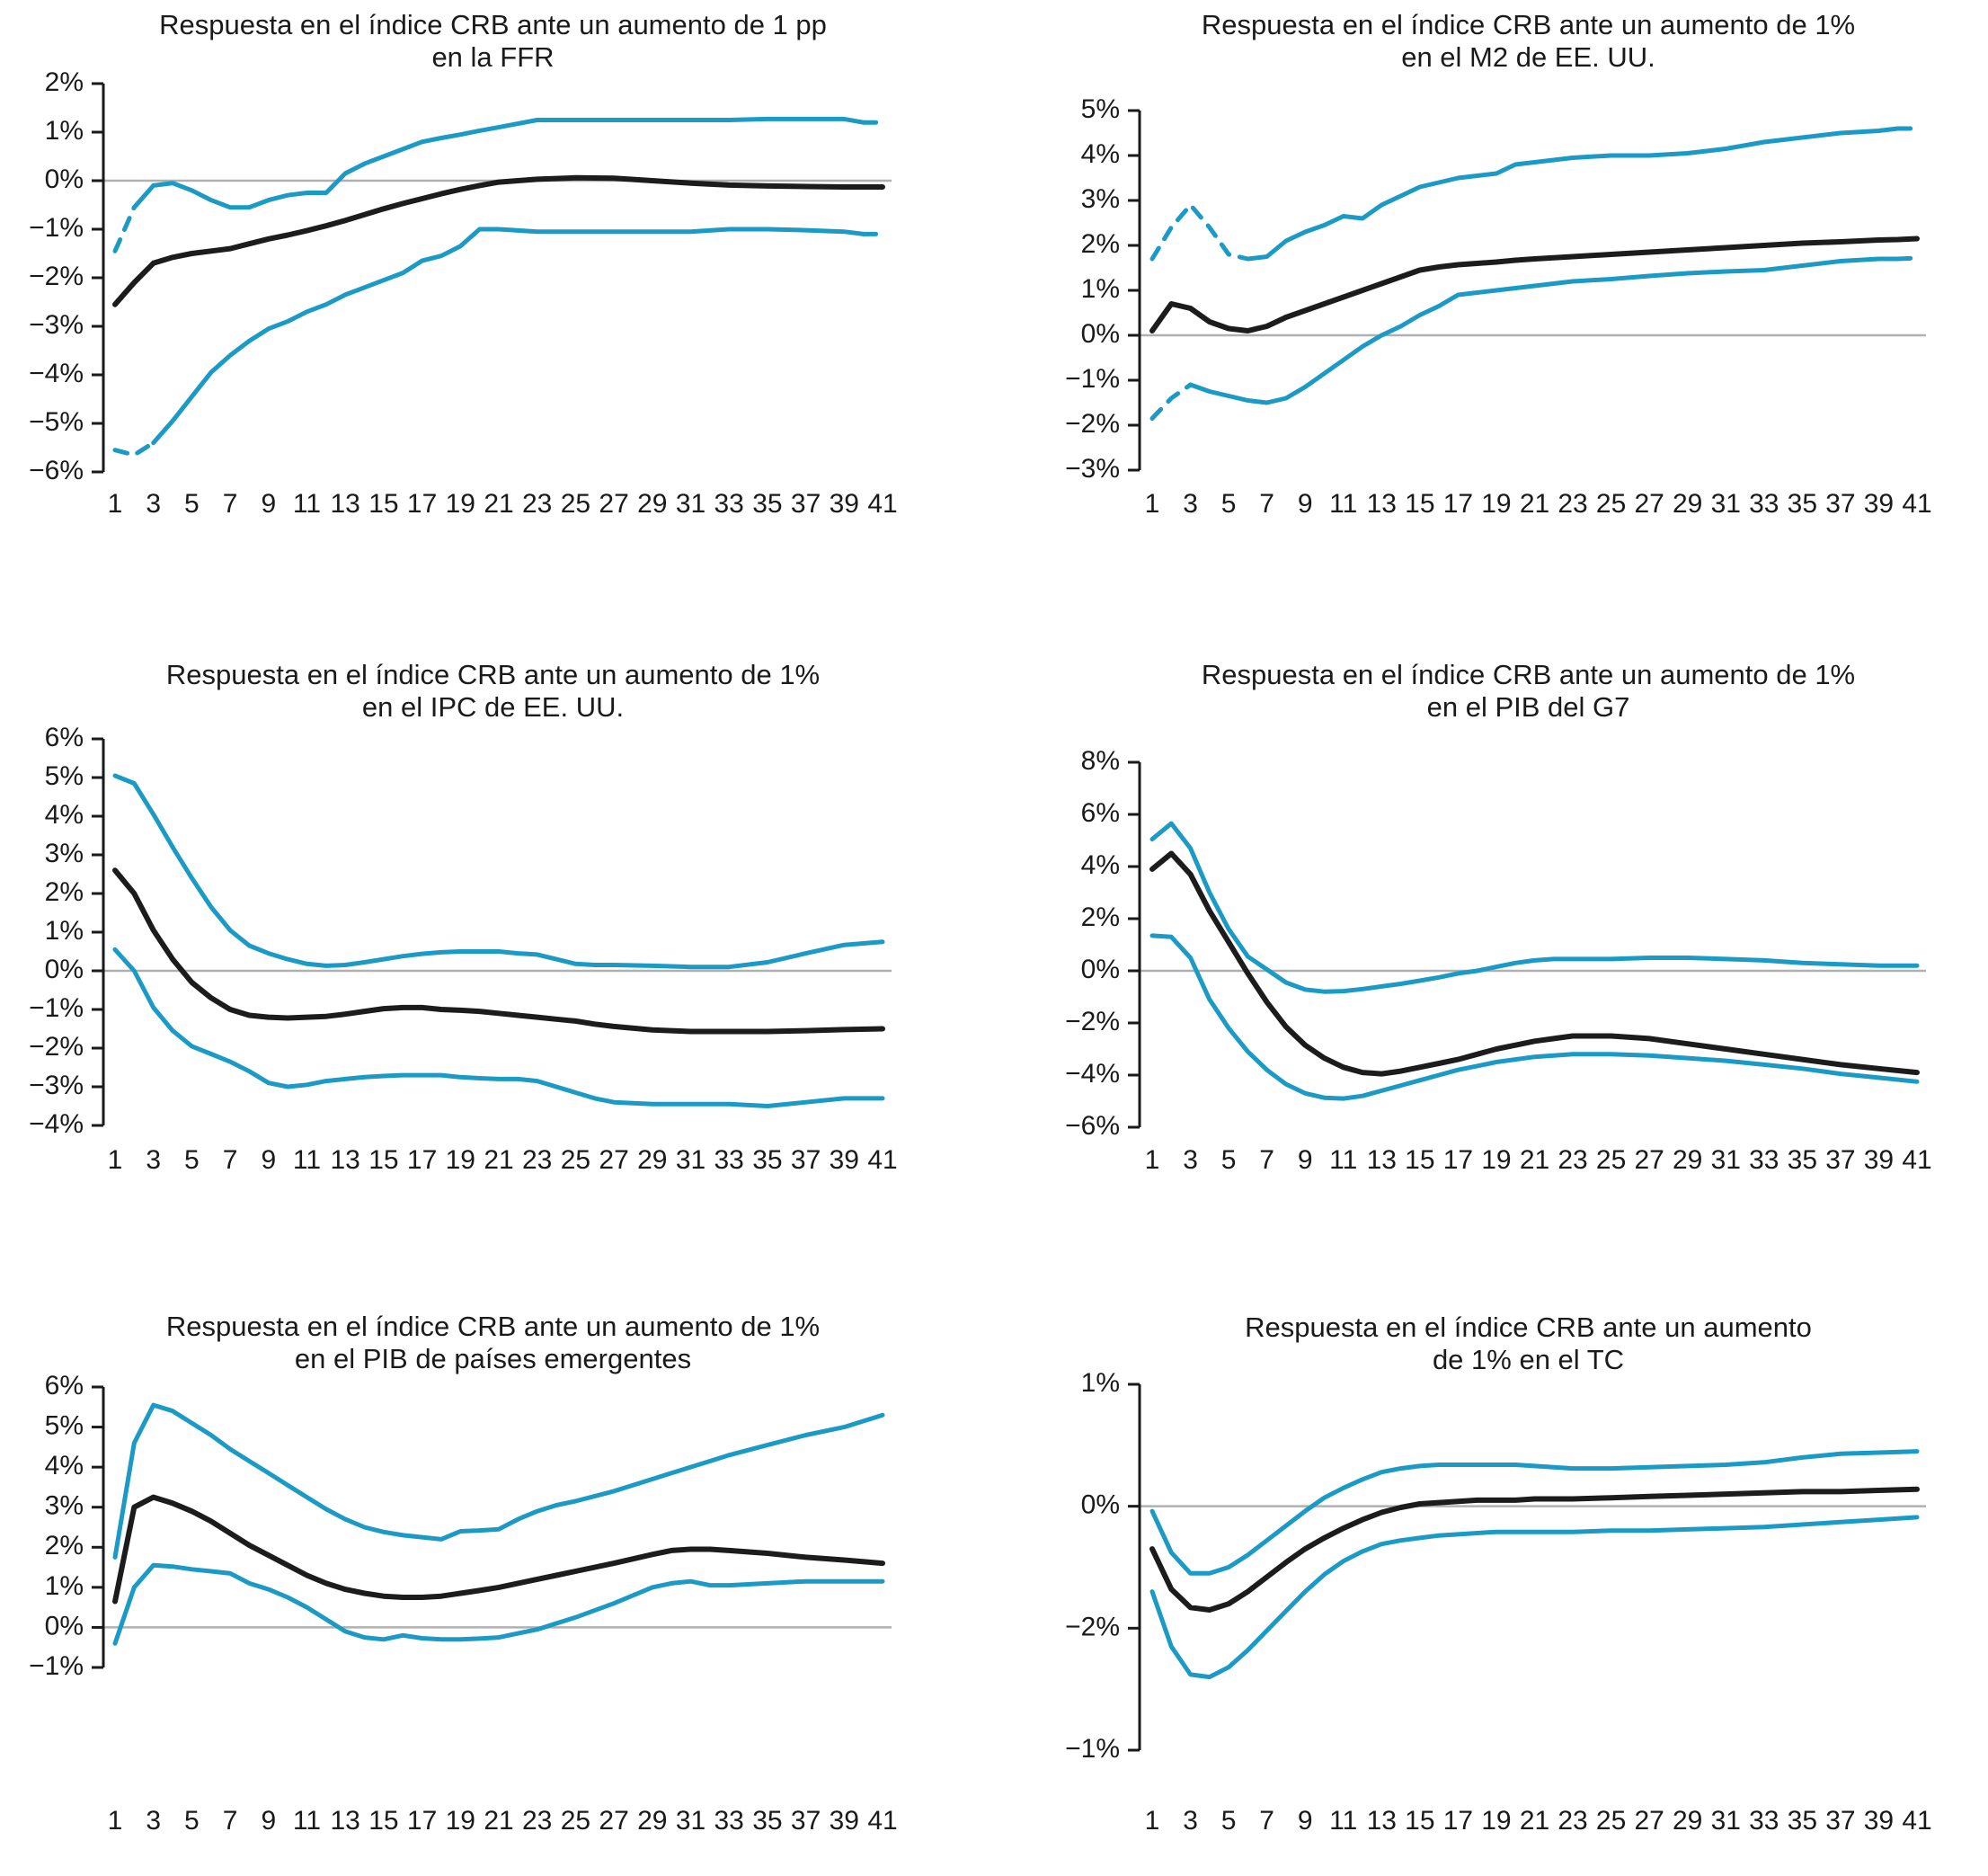  What do you see at coordinates (1100, 109) in the screenshot?
I see `y-tick-label: 5%` at bounding box center [1100, 109].